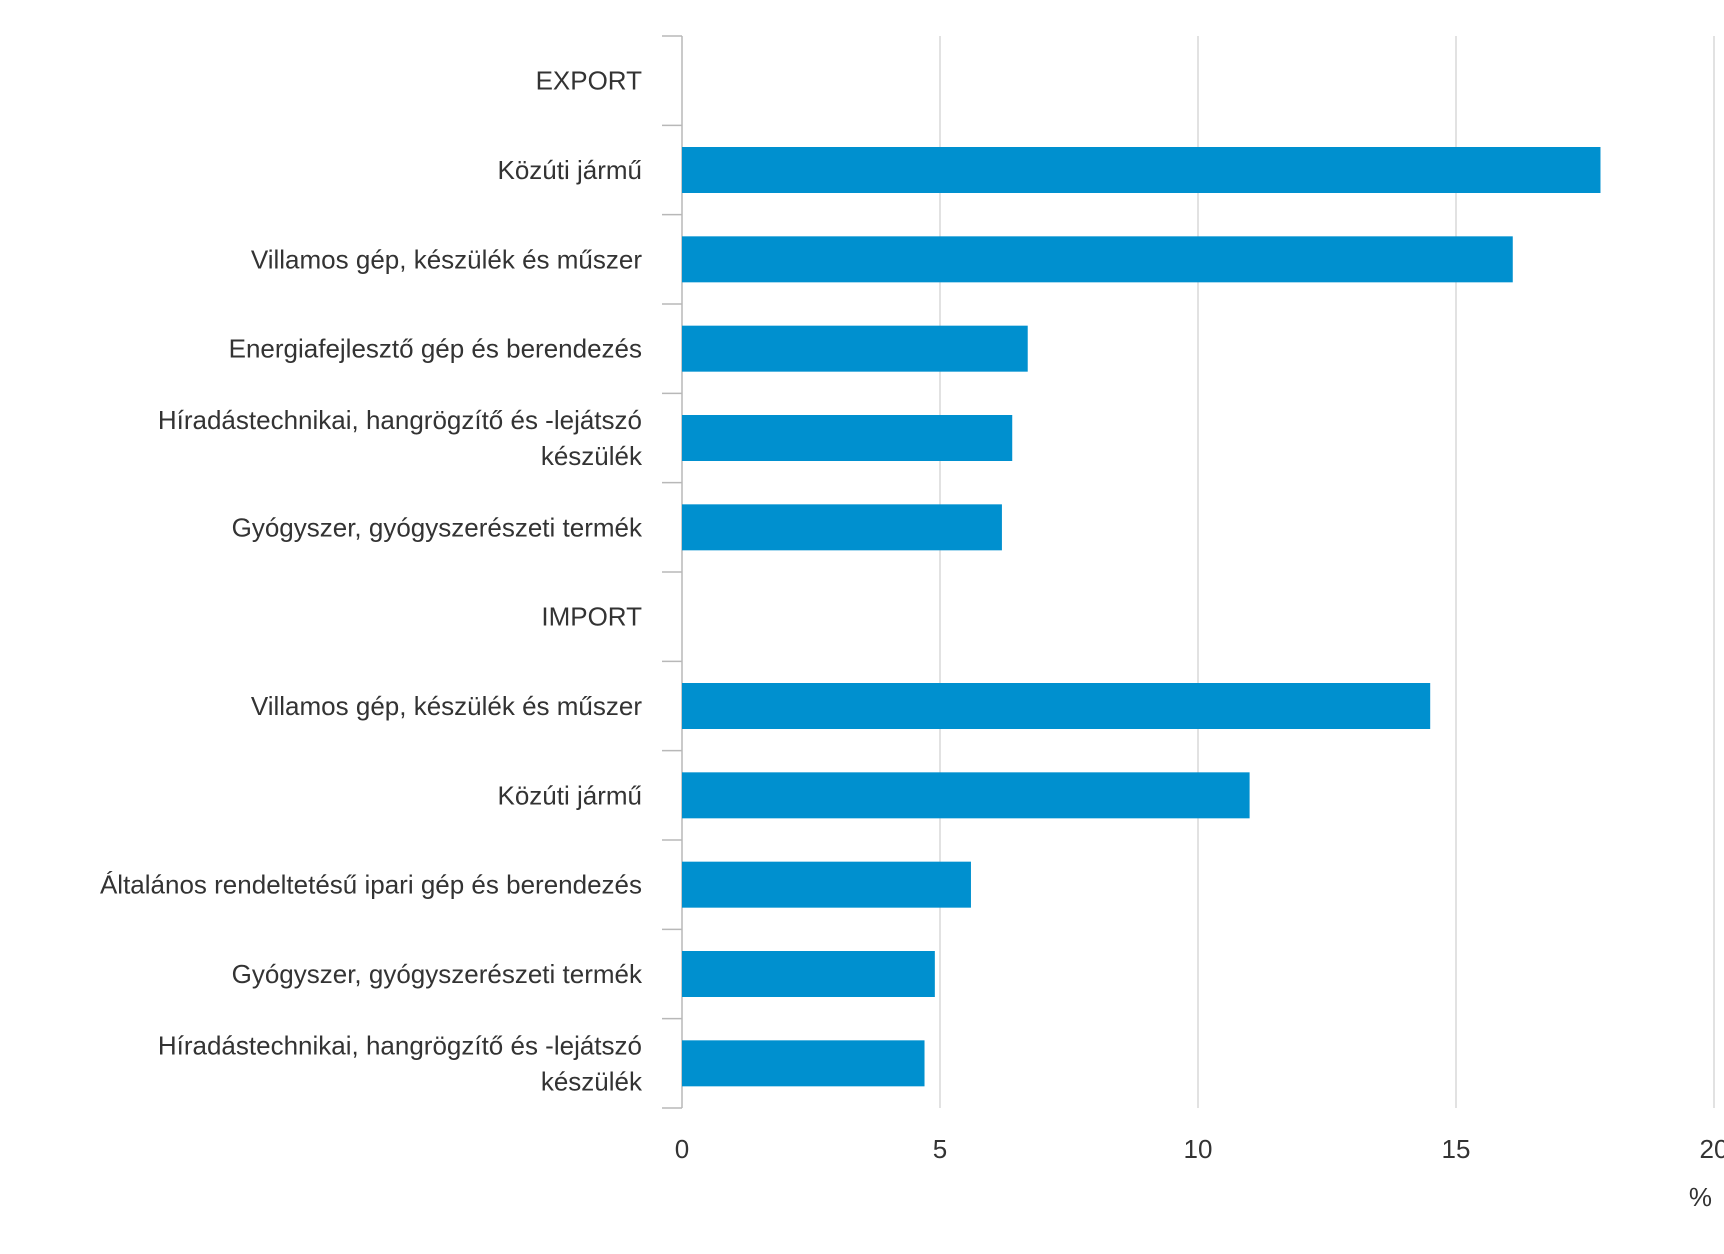 The width and height of the screenshot is (1724, 1254). I want to click on x-axis-ticks: 0 5 10 15 20, so click(1199, 1149).